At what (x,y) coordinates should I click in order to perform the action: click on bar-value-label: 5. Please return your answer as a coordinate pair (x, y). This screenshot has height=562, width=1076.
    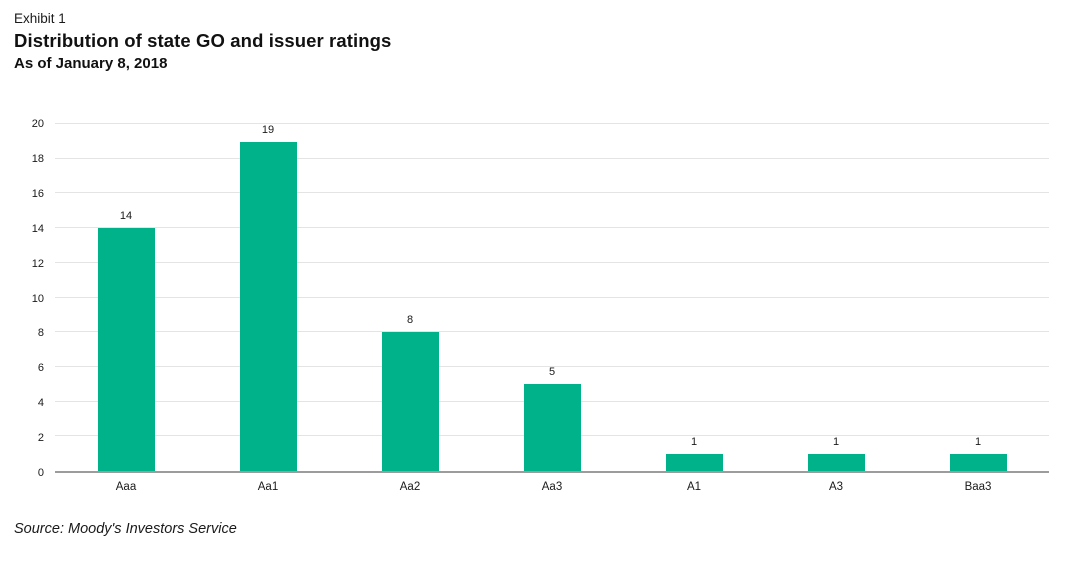
    Looking at the image, I should click on (552, 372).